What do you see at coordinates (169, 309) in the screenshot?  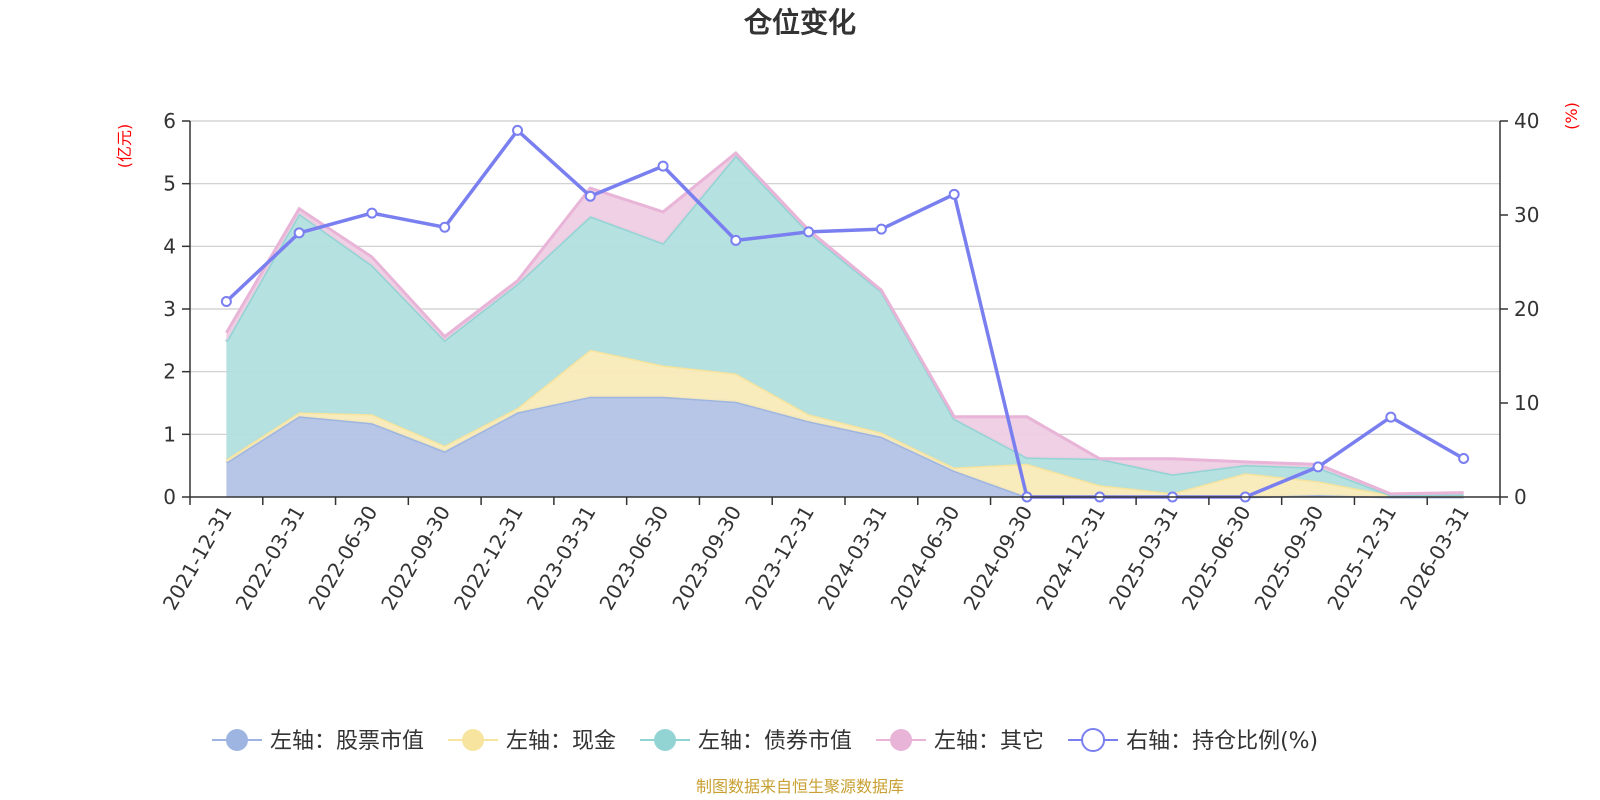 I see `left-tick-label: 3` at bounding box center [169, 309].